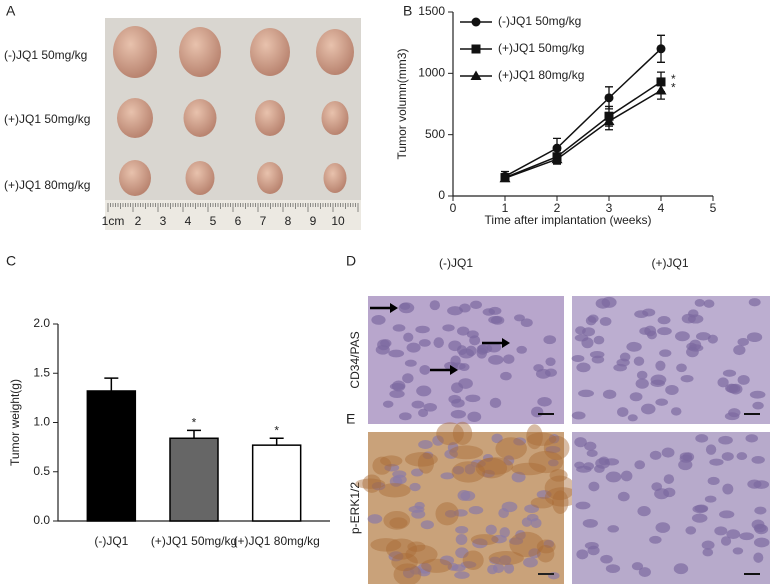 Image resolution: width=772 pixels, height=584 pixels. Describe the element at coordinates (355, 359) in the screenshot. I see `row-label: CD34/PAS` at that location.